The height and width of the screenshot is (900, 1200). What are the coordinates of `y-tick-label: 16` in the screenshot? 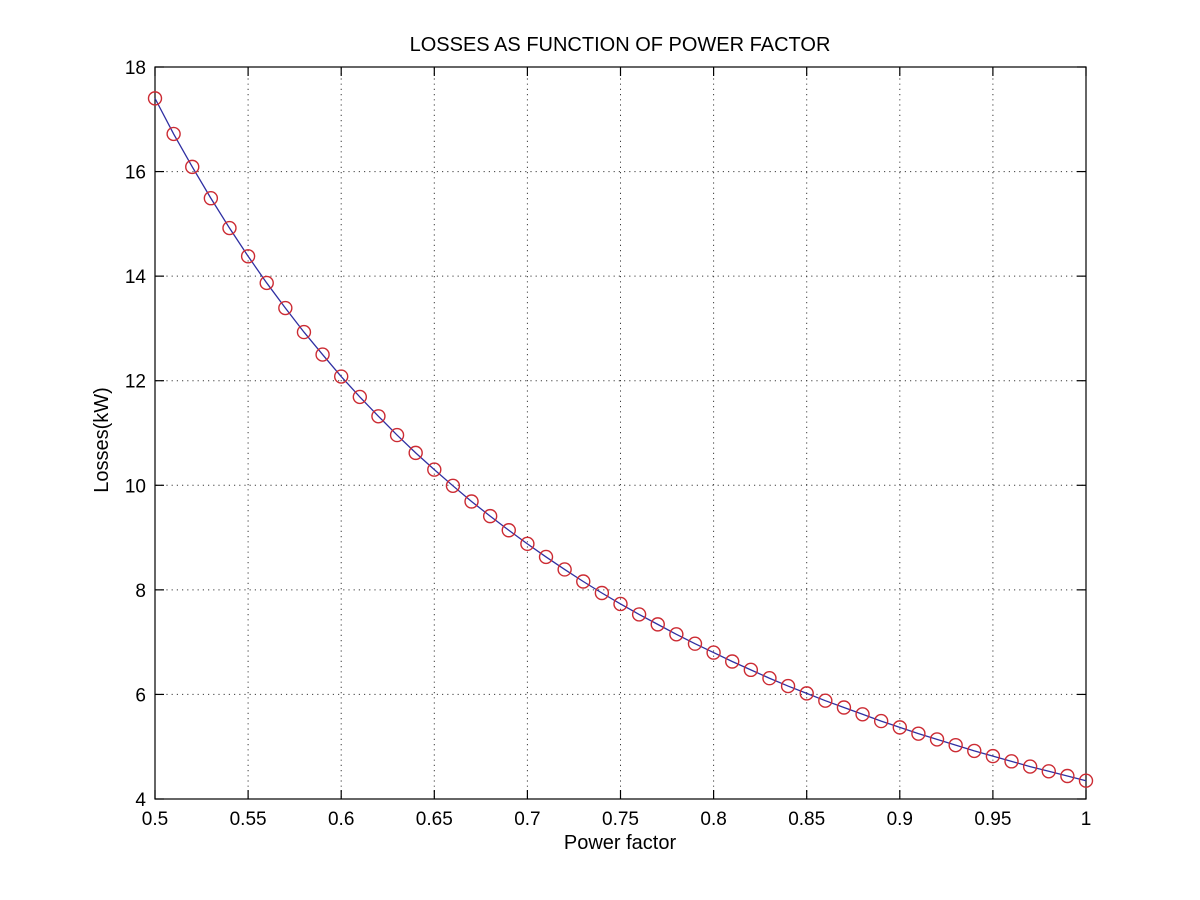 It's located at (135, 173).